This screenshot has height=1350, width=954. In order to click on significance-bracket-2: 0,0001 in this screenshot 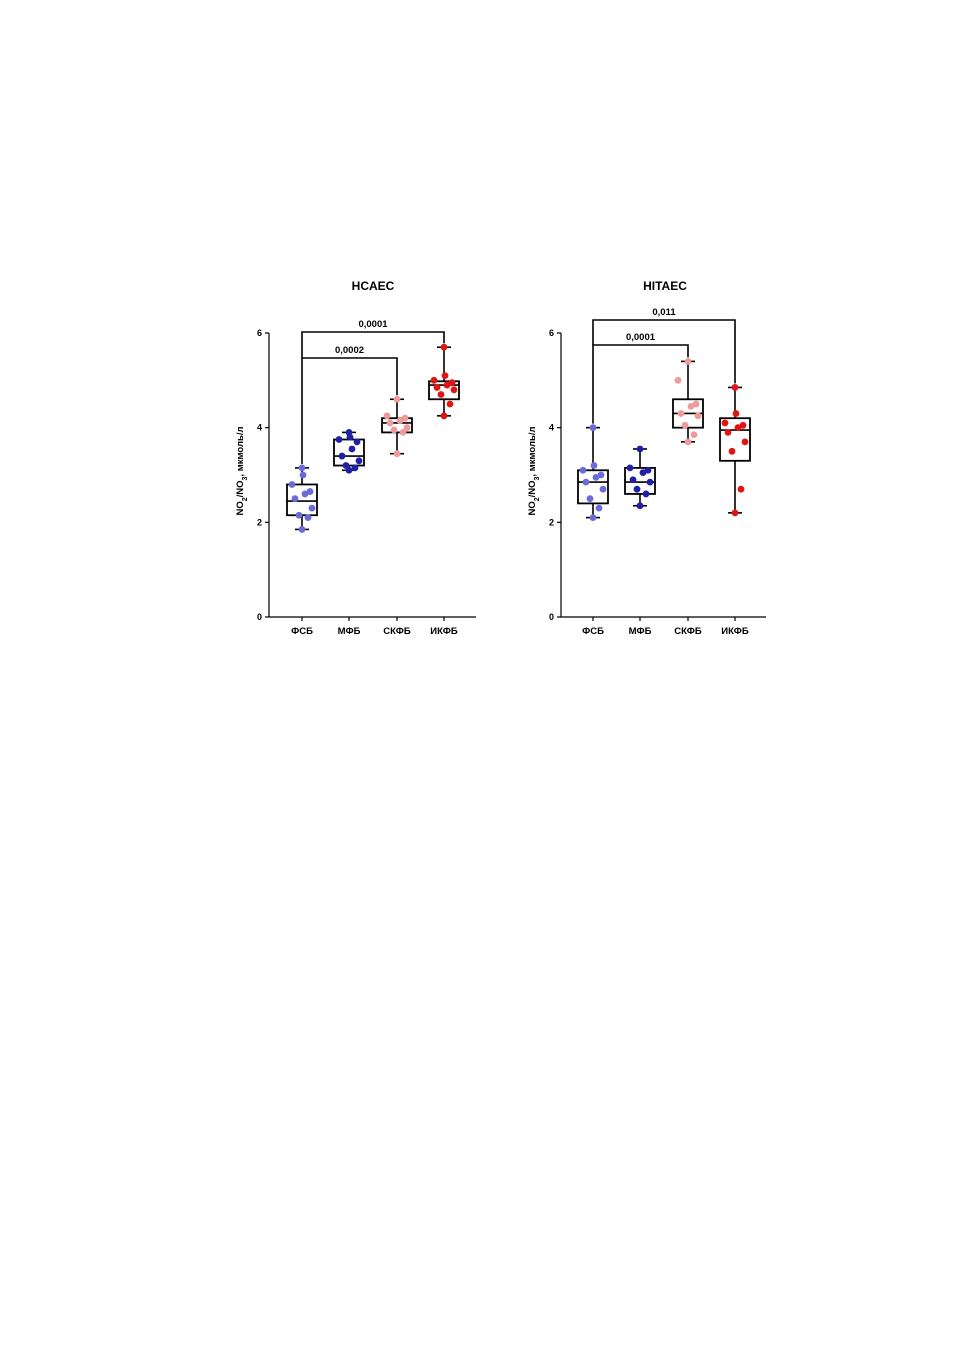, I will do `click(373, 338)`.